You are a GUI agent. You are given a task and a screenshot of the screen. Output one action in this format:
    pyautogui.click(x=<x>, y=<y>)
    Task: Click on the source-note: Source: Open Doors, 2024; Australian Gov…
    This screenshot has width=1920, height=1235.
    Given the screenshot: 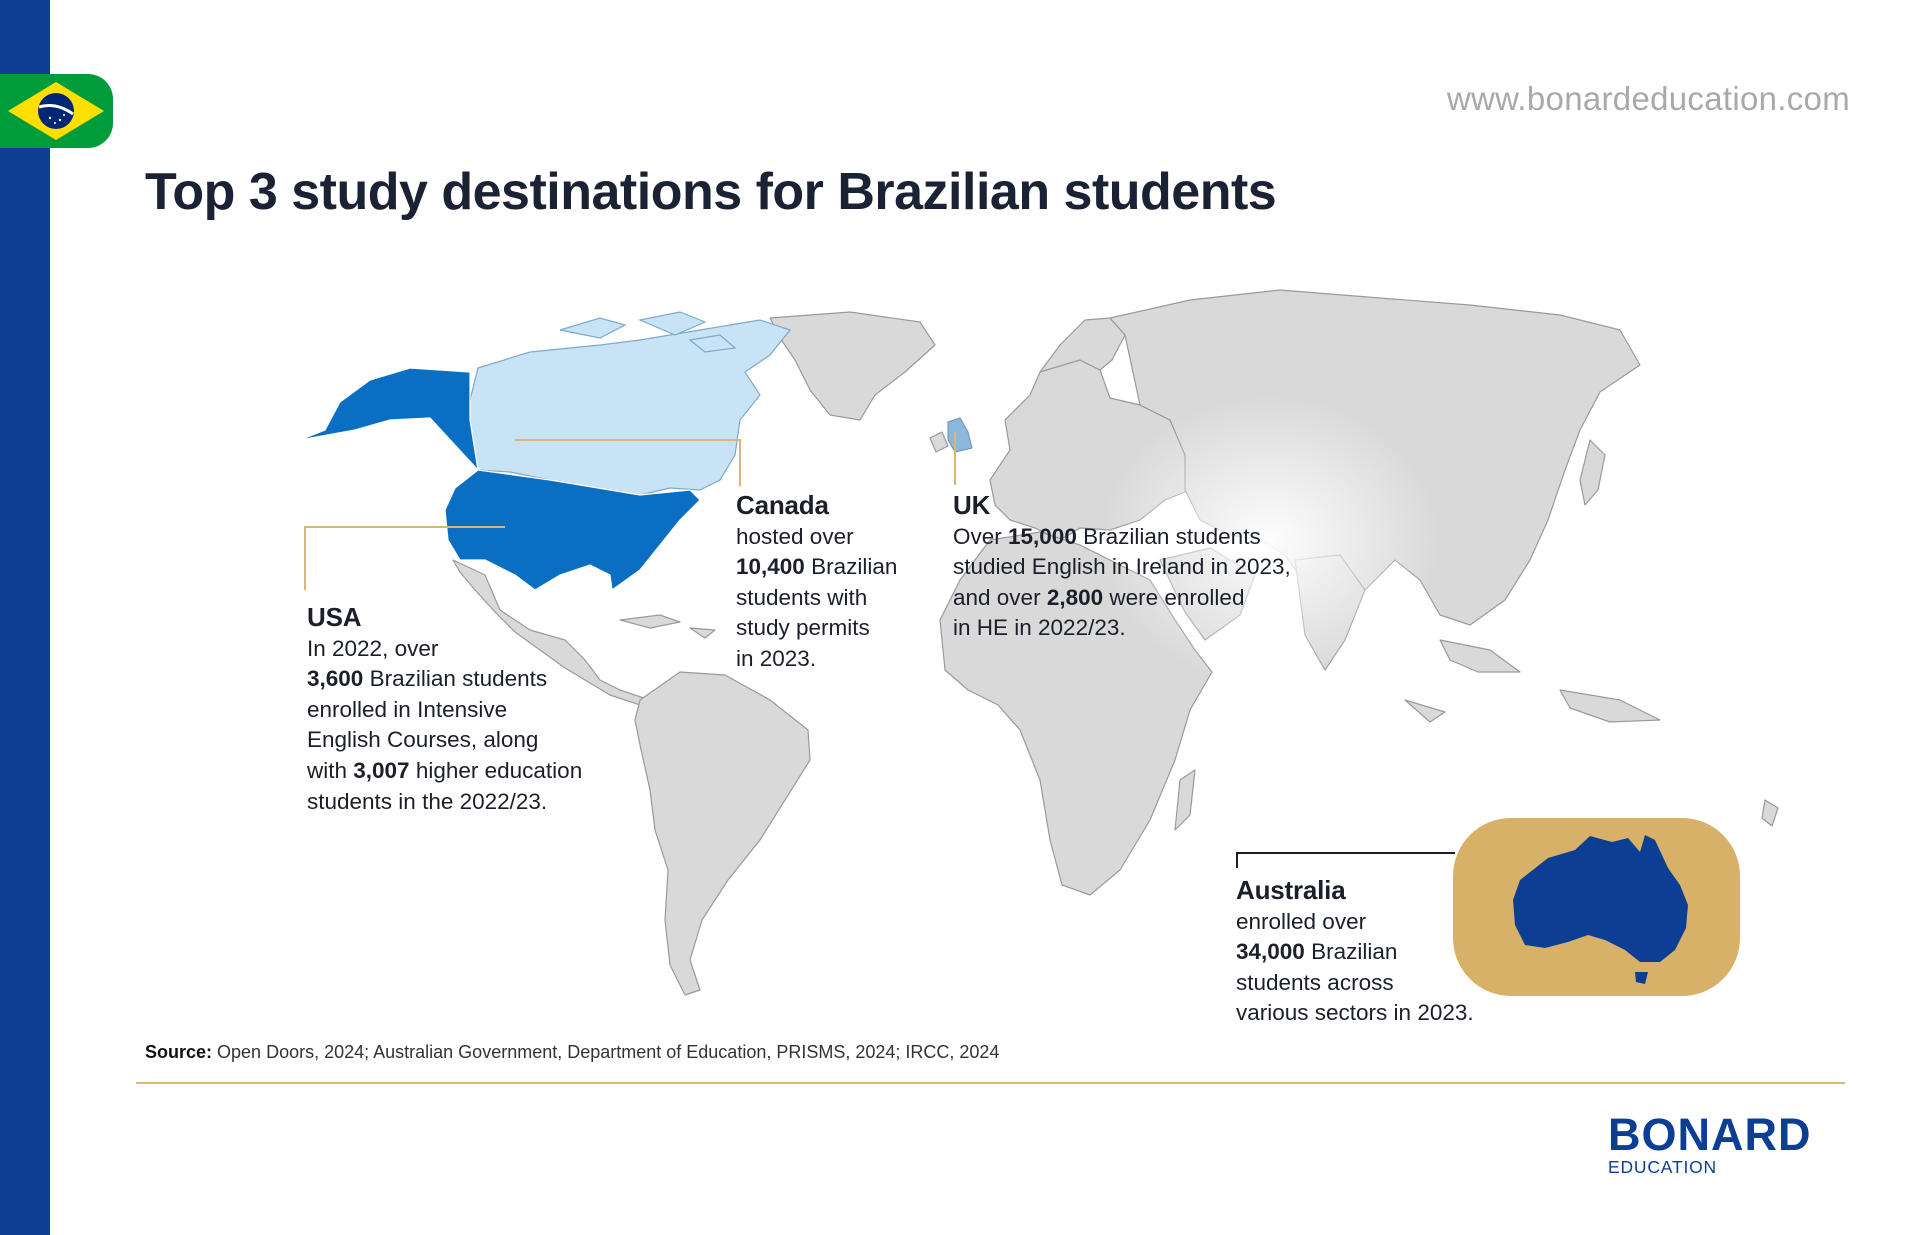 What is the action you would take?
    pyautogui.click(x=572, y=1052)
    